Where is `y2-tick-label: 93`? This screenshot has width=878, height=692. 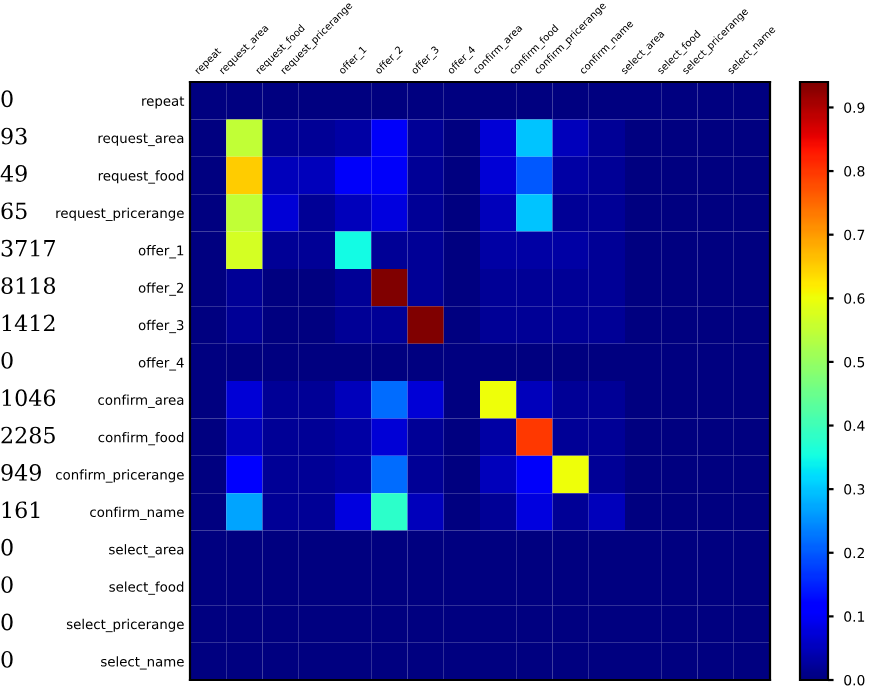
y2-tick-label: 93 is located at coordinates (14, 136).